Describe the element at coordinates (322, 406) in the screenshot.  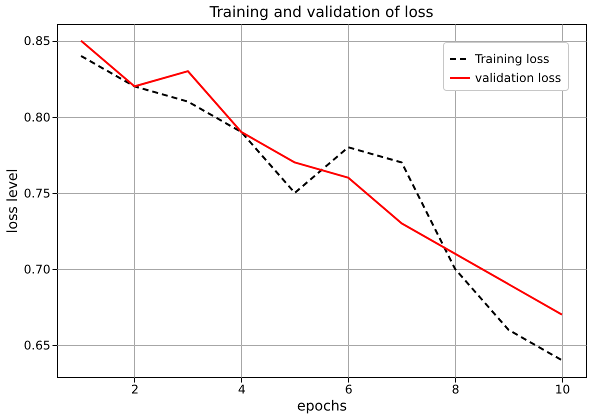
I see `x-axis-title: epochs` at that location.